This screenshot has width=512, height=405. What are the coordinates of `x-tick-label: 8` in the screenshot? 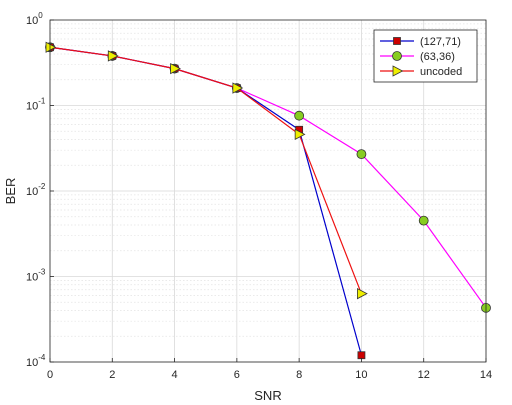 It's located at (299, 375).